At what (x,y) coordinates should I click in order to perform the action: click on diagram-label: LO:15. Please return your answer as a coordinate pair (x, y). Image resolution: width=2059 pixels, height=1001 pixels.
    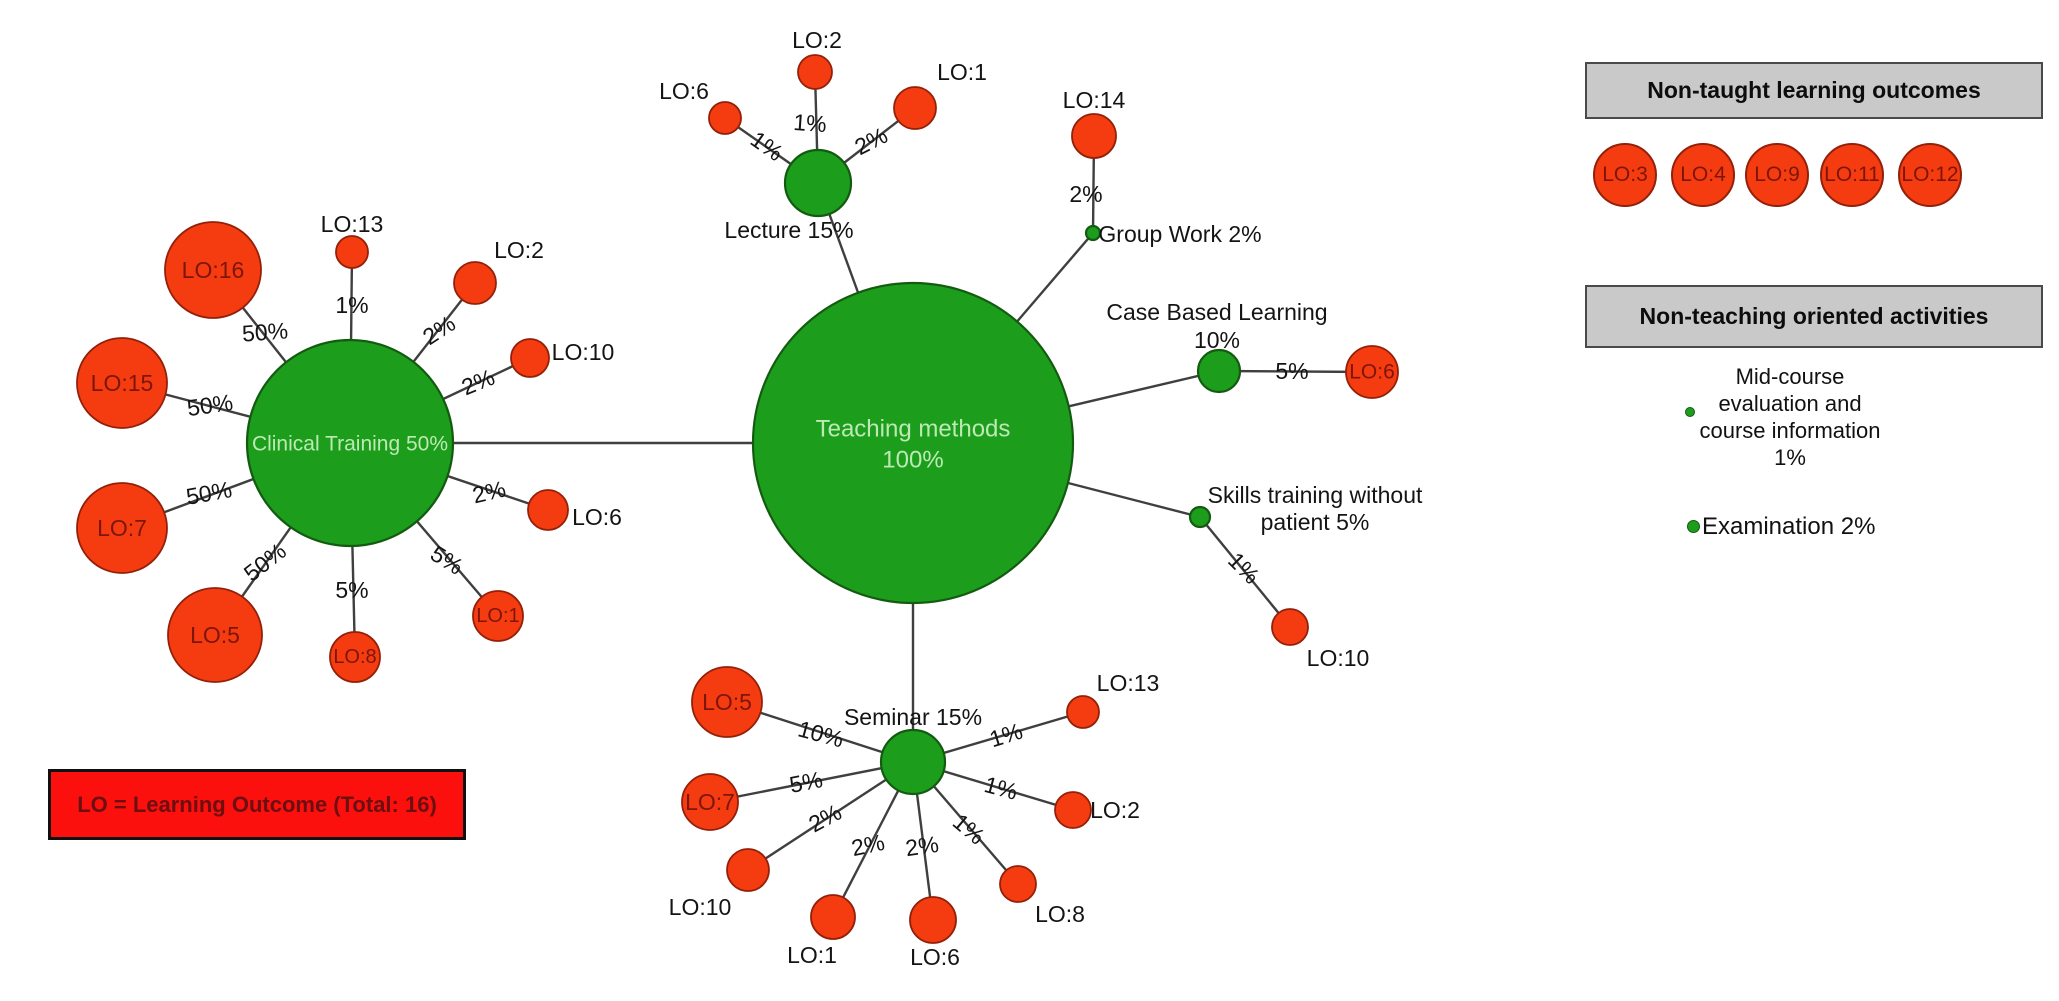
    Looking at the image, I should click on (122, 383).